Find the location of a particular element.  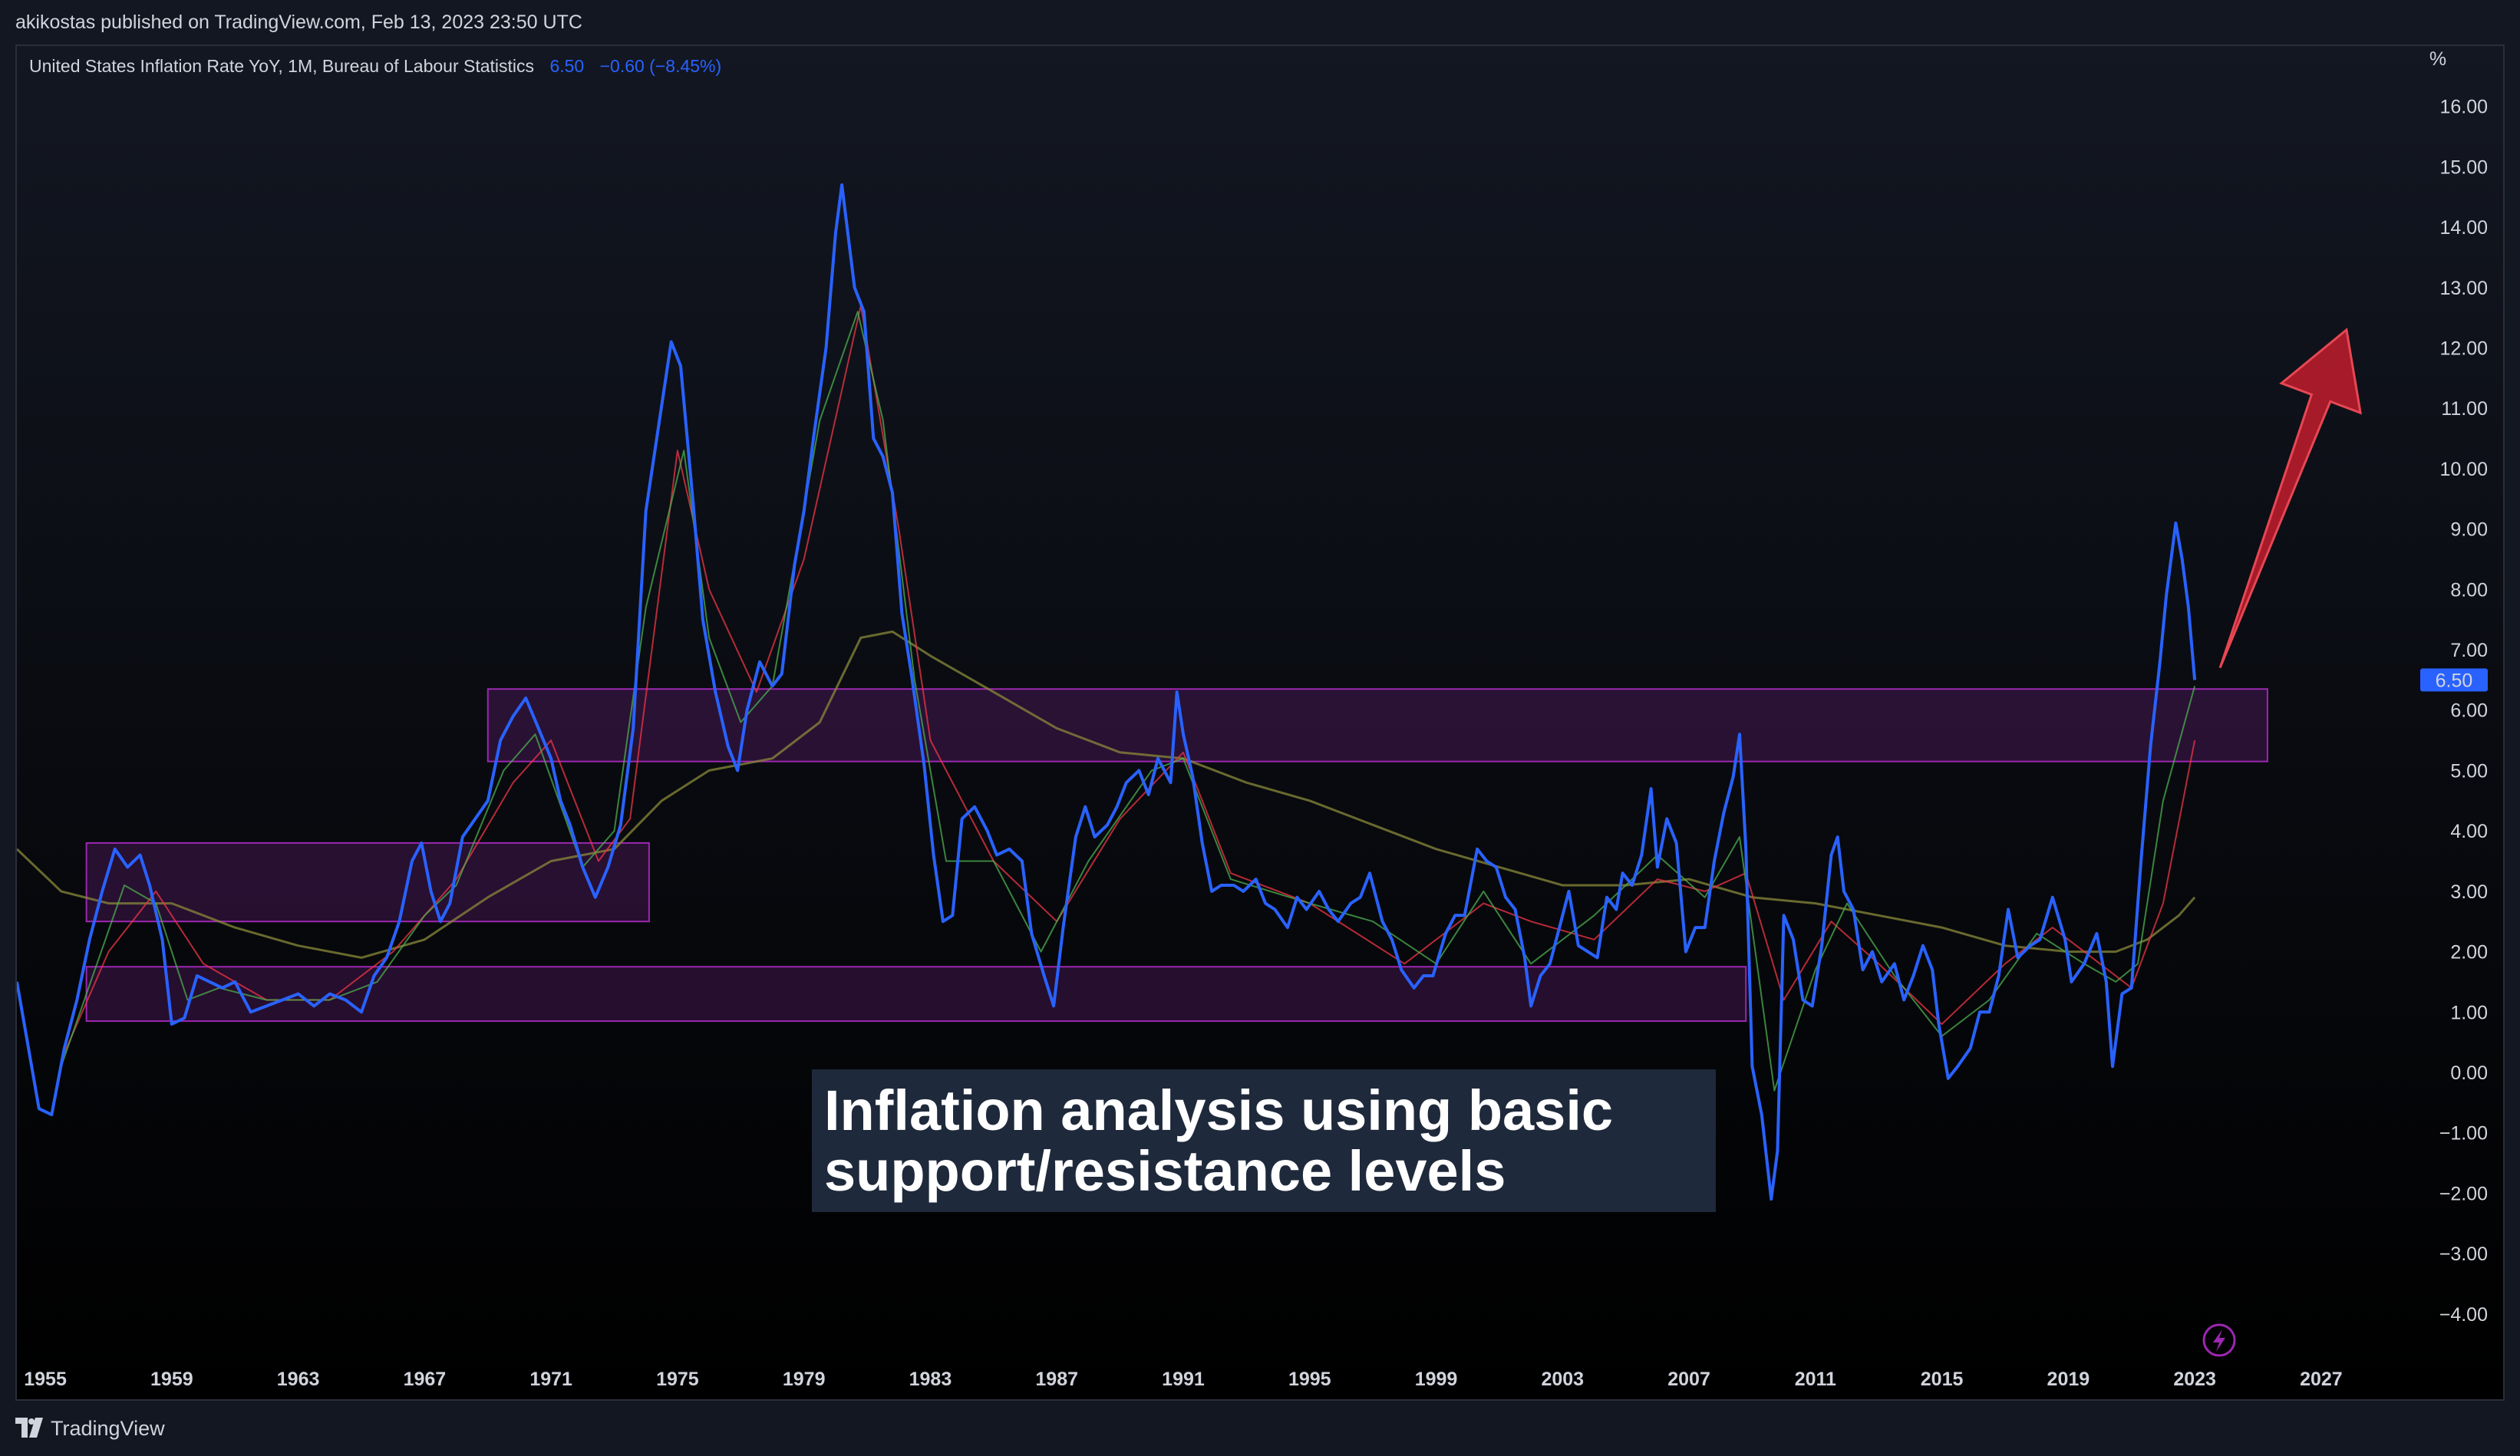

price-tick-label: 16.00 is located at coordinates (2463, 107).